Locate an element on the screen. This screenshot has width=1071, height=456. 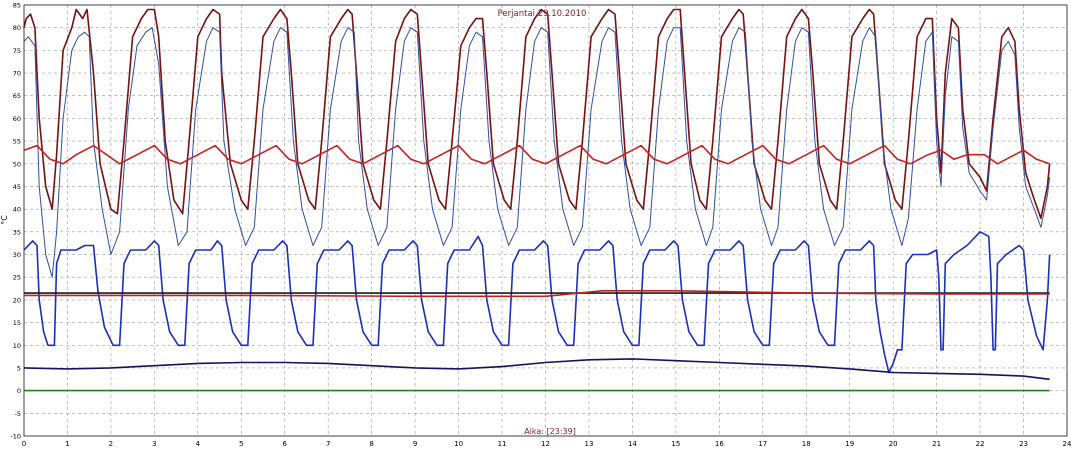
chart-title: Perjantai 29.10.2010 is located at coordinates (542, 14).